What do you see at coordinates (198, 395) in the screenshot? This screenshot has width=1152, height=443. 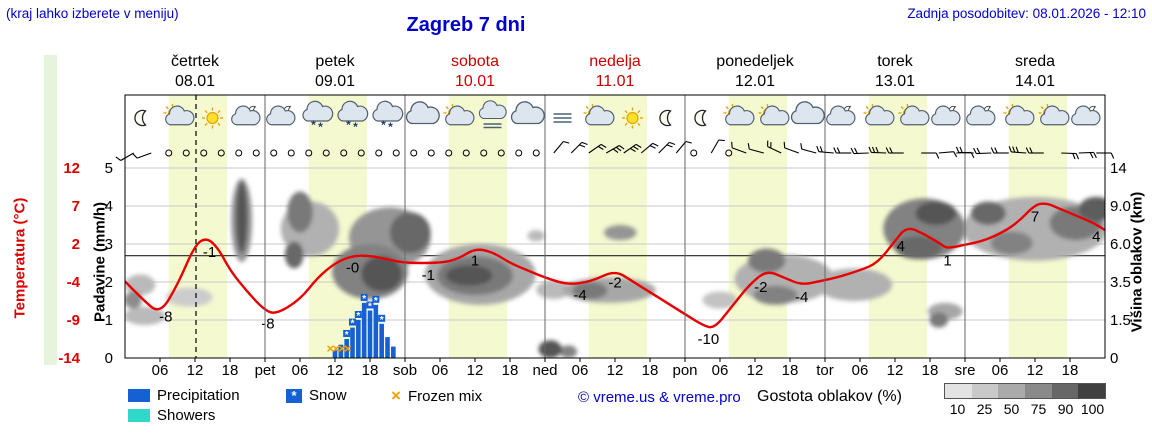 I see `legend-precipitation-label: Precipitation` at bounding box center [198, 395].